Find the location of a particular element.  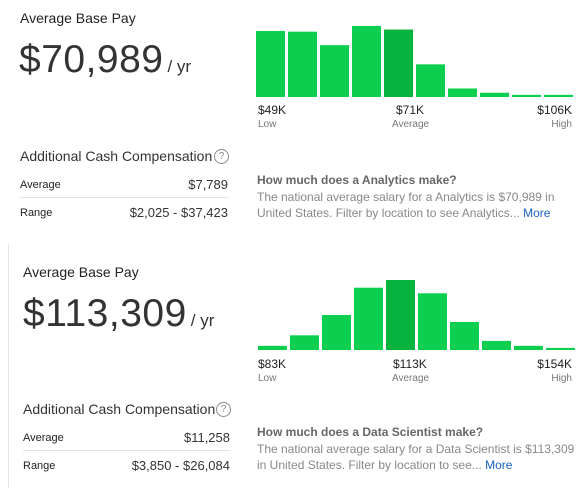

cash-average-value: $7,789 is located at coordinates (208, 184).